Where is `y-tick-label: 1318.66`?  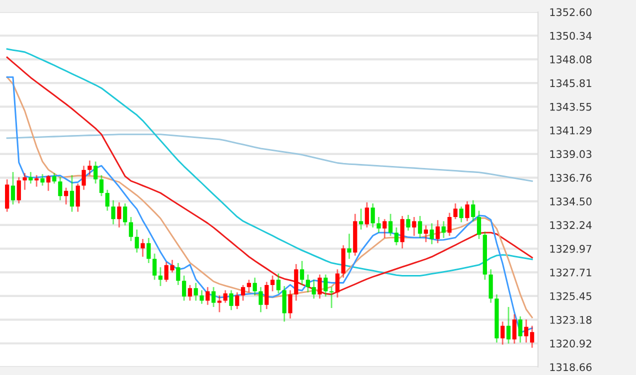
y-tick-label: 1318.66 is located at coordinates (571, 367).